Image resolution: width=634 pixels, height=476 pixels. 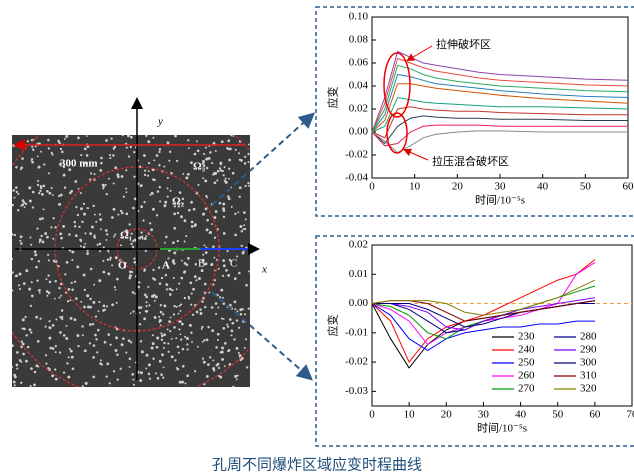 I want to click on region-label: Ω₂, so click(x=178, y=202).